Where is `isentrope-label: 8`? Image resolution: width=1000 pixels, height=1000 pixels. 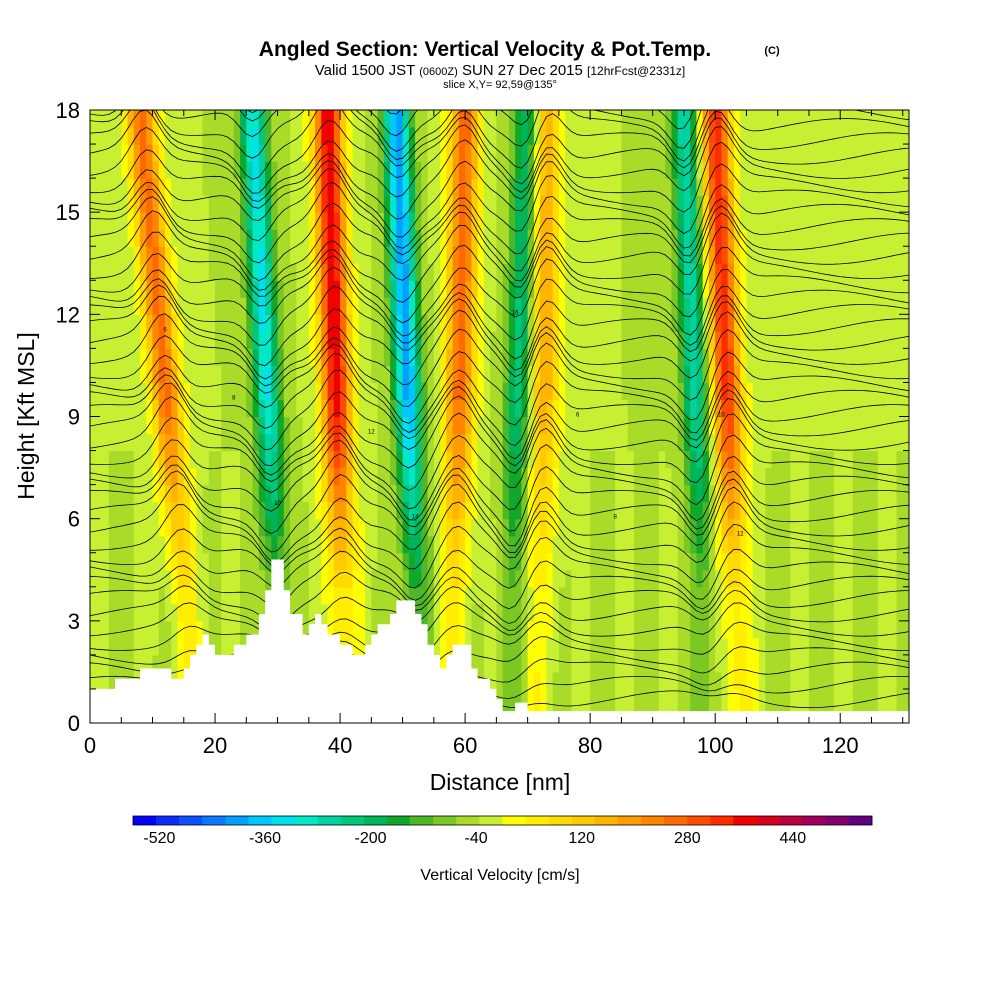 isentrope-label: 8 is located at coordinates (615, 518).